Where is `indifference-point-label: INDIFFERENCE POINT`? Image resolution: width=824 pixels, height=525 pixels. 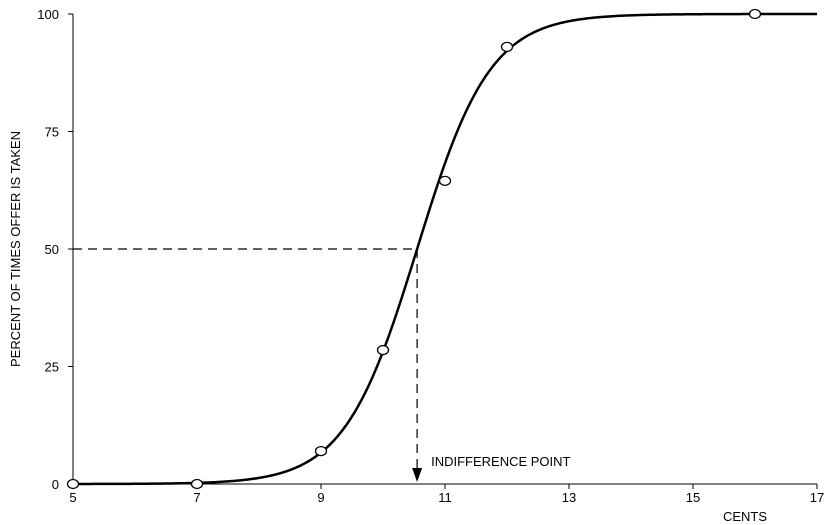 indifference-point-label: INDIFFERENCE POINT is located at coordinates (500, 461).